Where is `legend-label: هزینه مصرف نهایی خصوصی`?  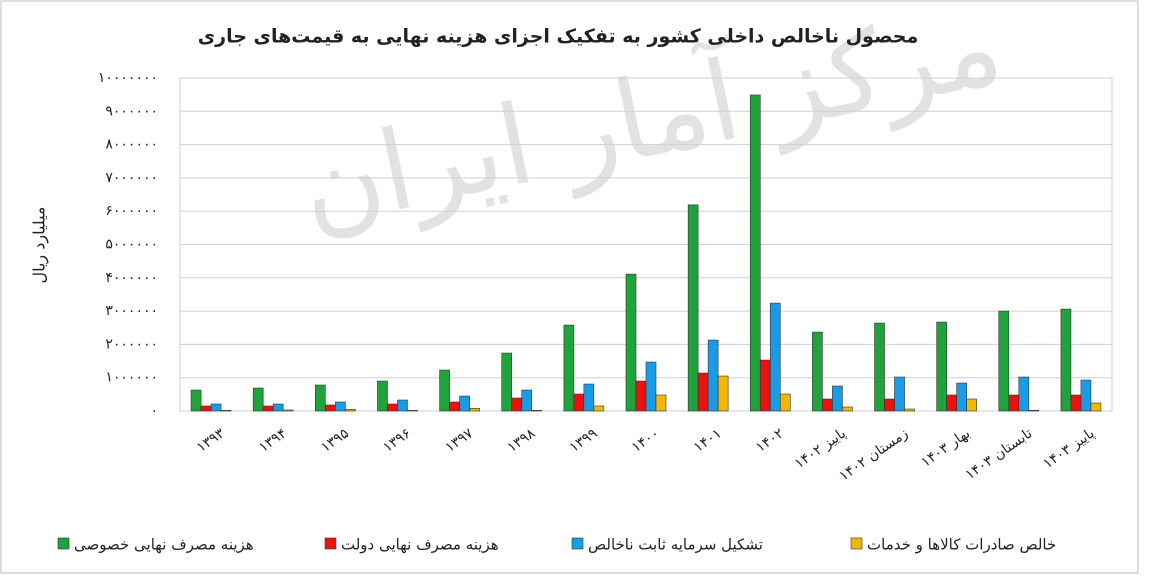 legend-label: هزینه مصرف نهایی خصوصی is located at coordinates (164, 545).